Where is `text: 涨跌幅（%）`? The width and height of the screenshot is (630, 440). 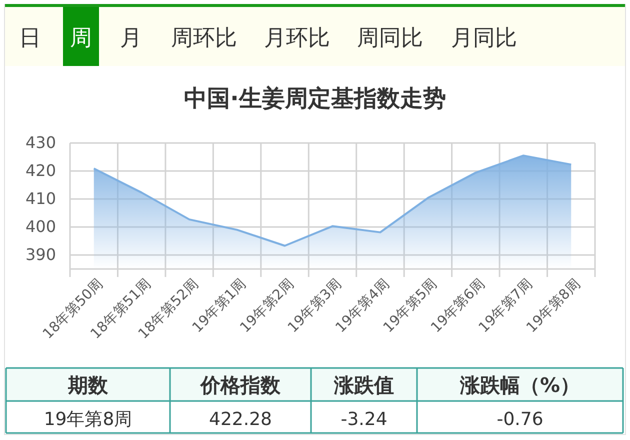
text: 涨跌幅（%） is located at coordinates (519, 385).